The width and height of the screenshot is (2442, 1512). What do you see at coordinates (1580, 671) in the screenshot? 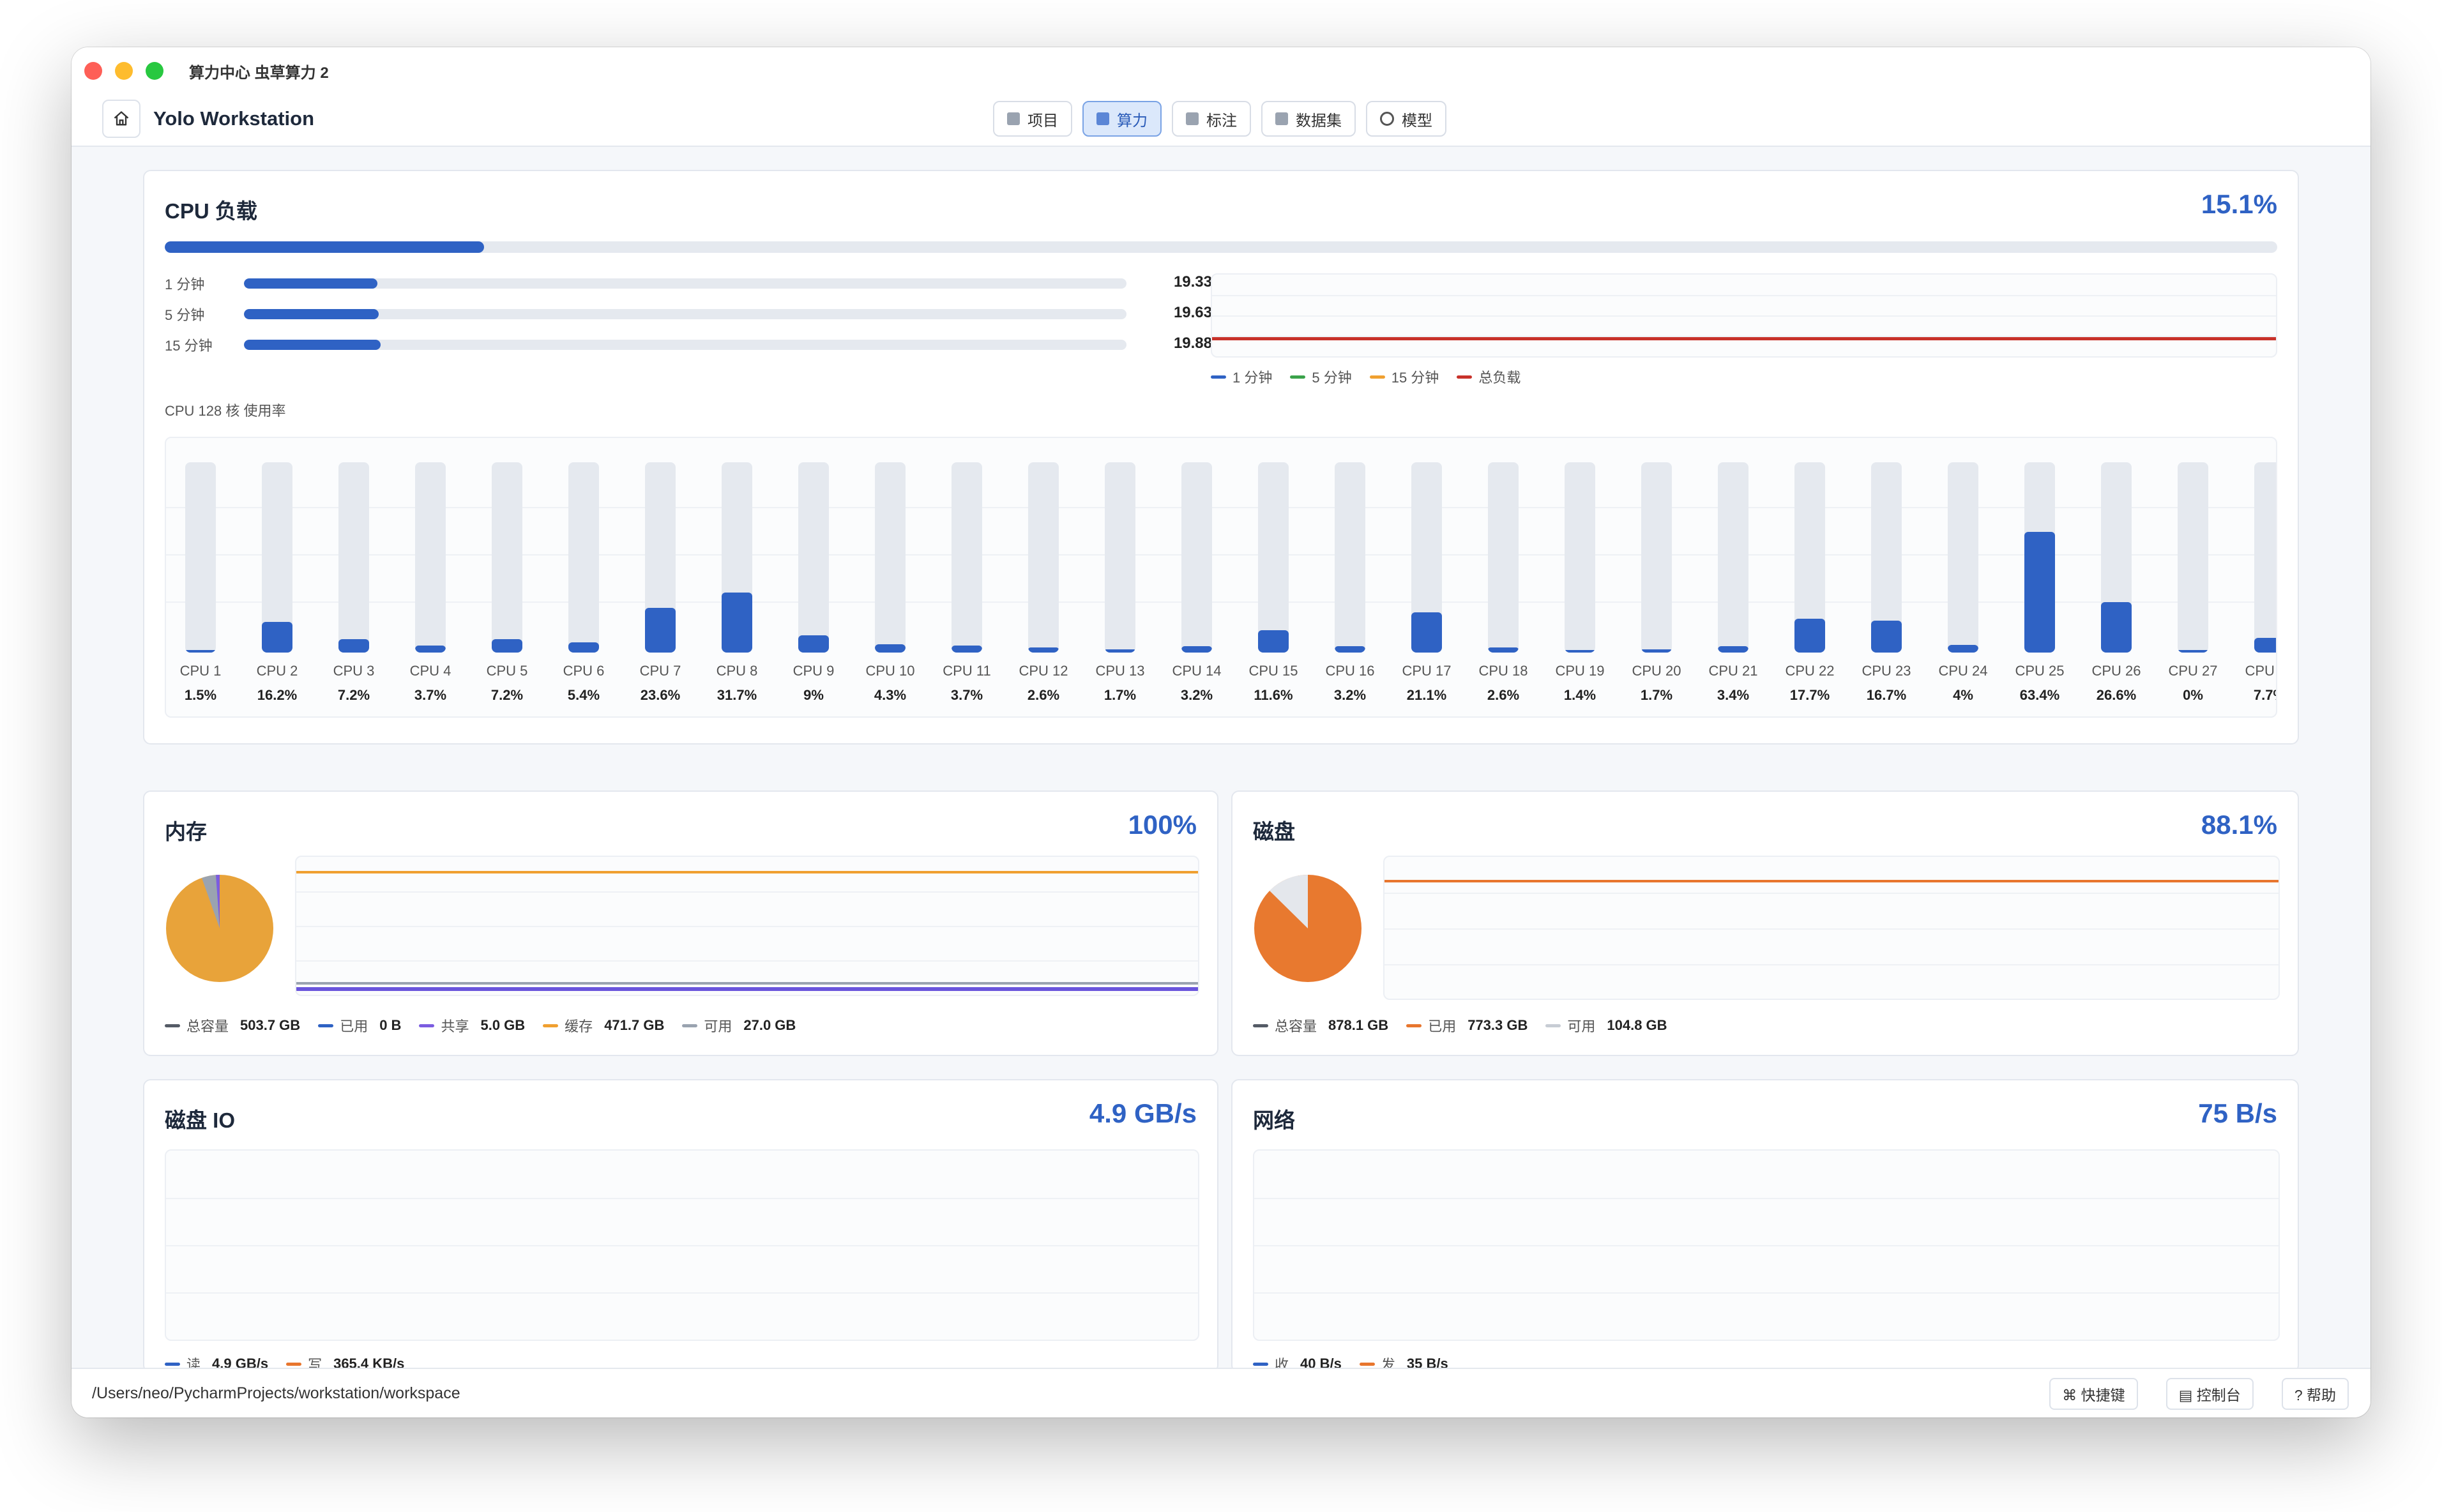
I see `core-name: CPU 19` at bounding box center [1580, 671].